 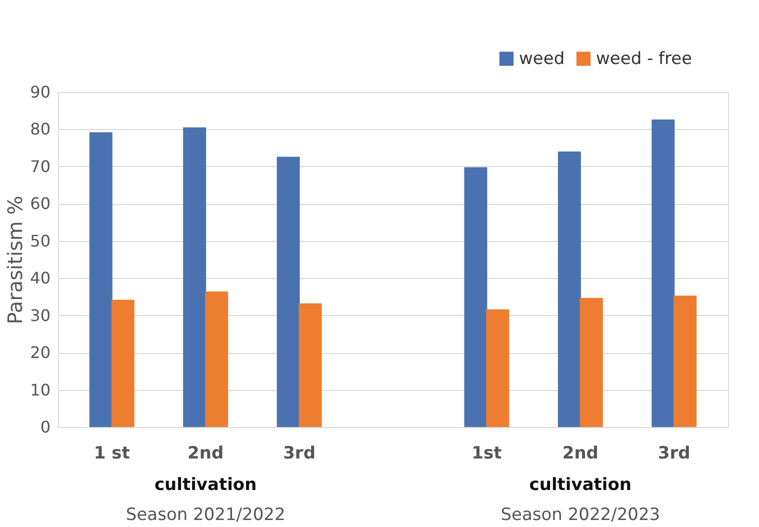 What do you see at coordinates (112, 454) in the screenshot?
I see `x-tick-label: 1 st` at bounding box center [112, 454].